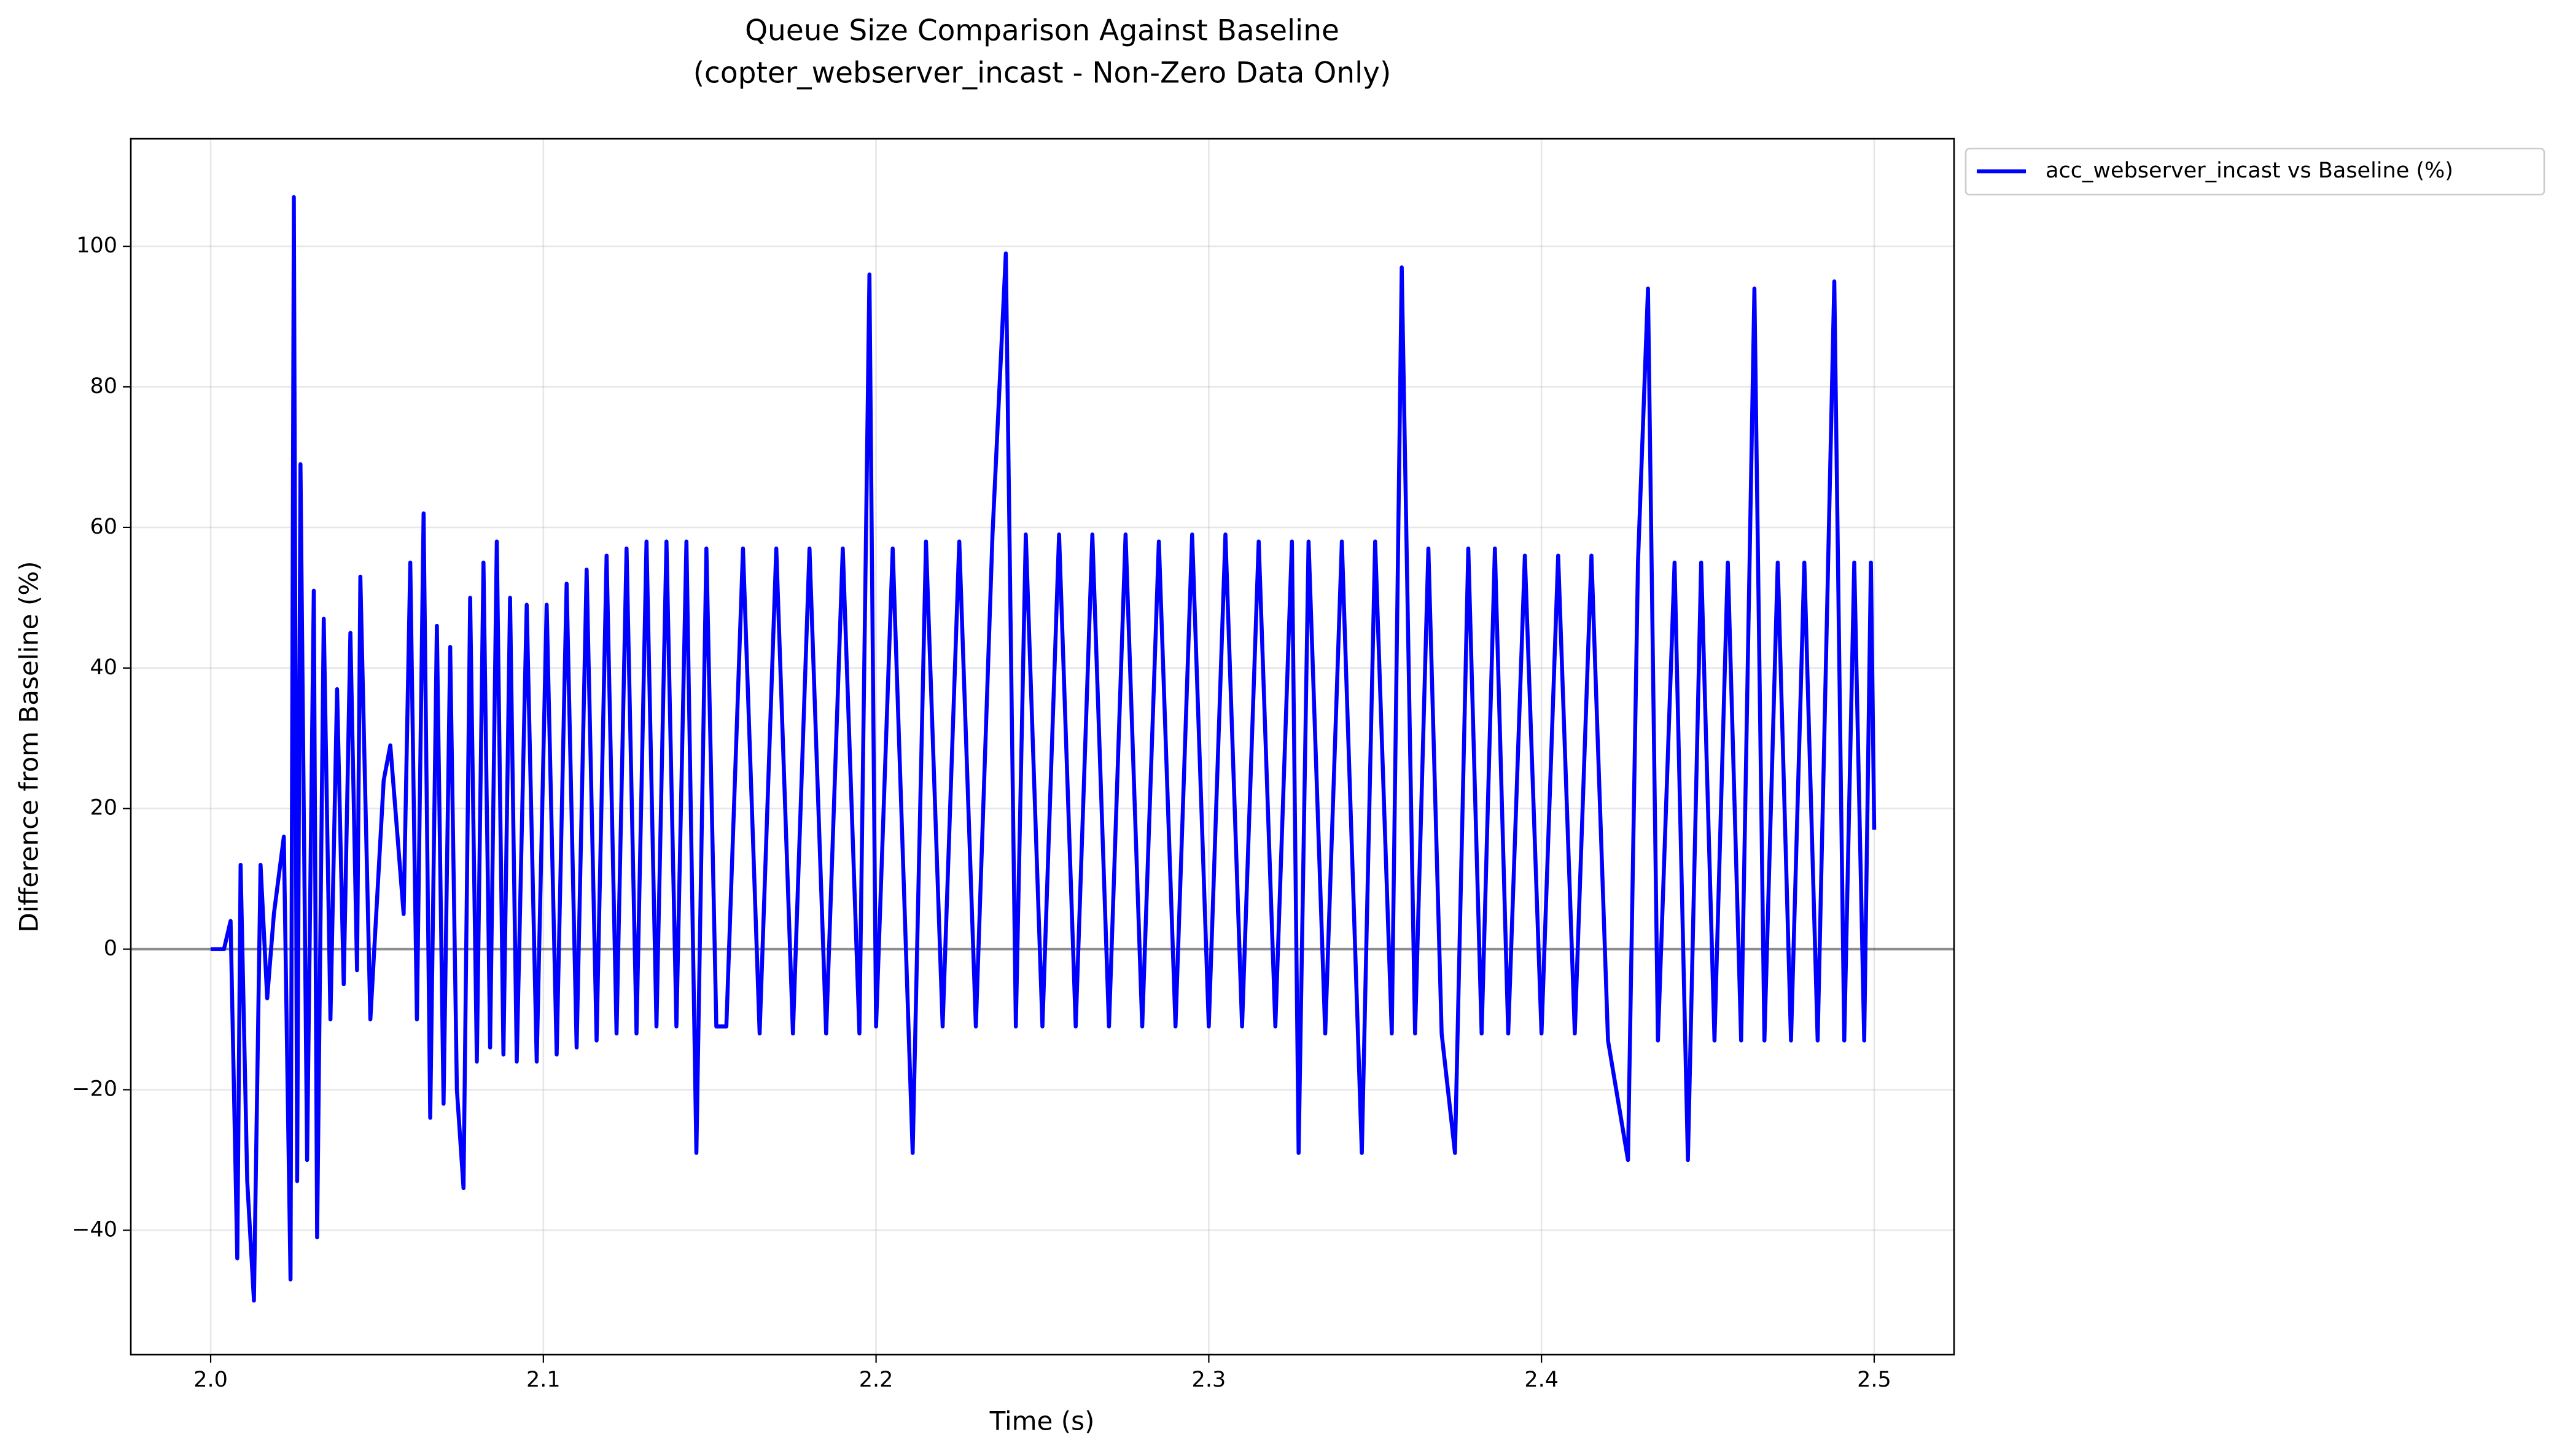 Image resolution: width=2562 pixels, height=1456 pixels. What do you see at coordinates (110, 948) in the screenshot?
I see `y-tick-label: 0` at bounding box center [110, 948].